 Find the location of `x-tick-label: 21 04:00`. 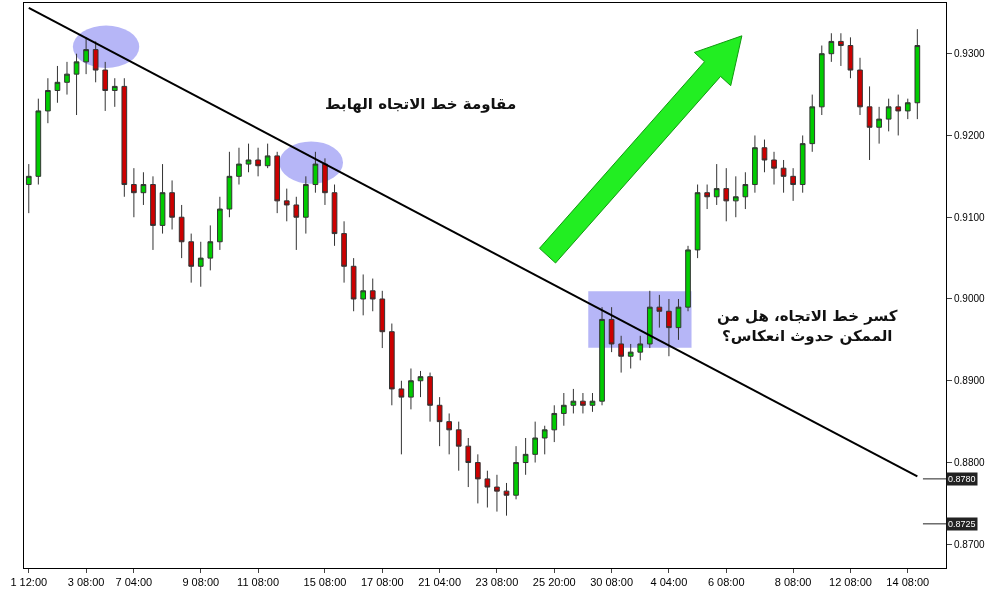

x-tick-label: 21 04:00 is located at coordinates (440, 582).